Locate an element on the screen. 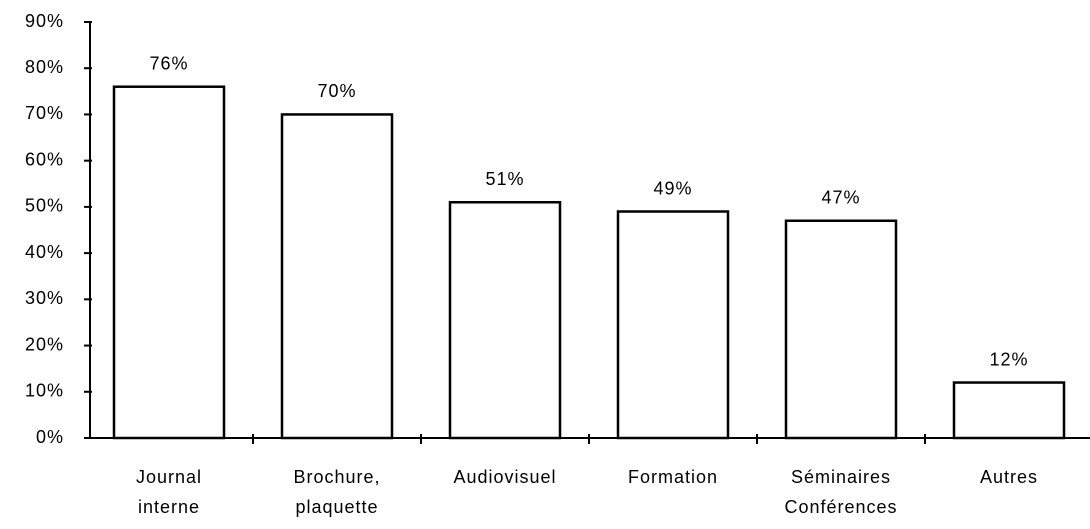 This screenshot has height=529, width=1090. value-label: 47% is located at coordinates (840, 198).